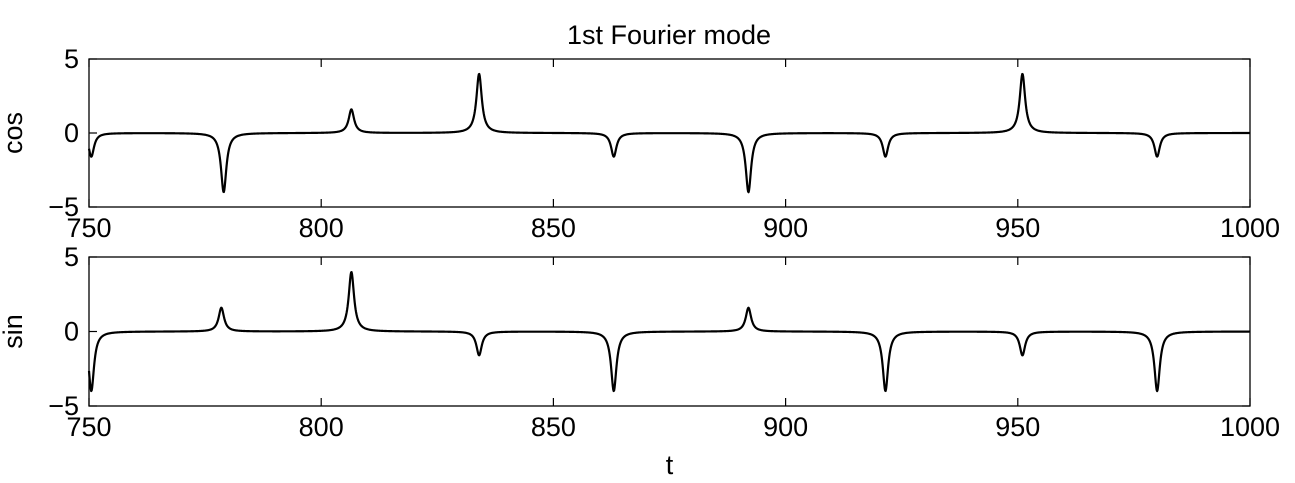  Describe the element at coordinates (14, 133) in the screenshot. I see `y-axis-label: cos` at that location.